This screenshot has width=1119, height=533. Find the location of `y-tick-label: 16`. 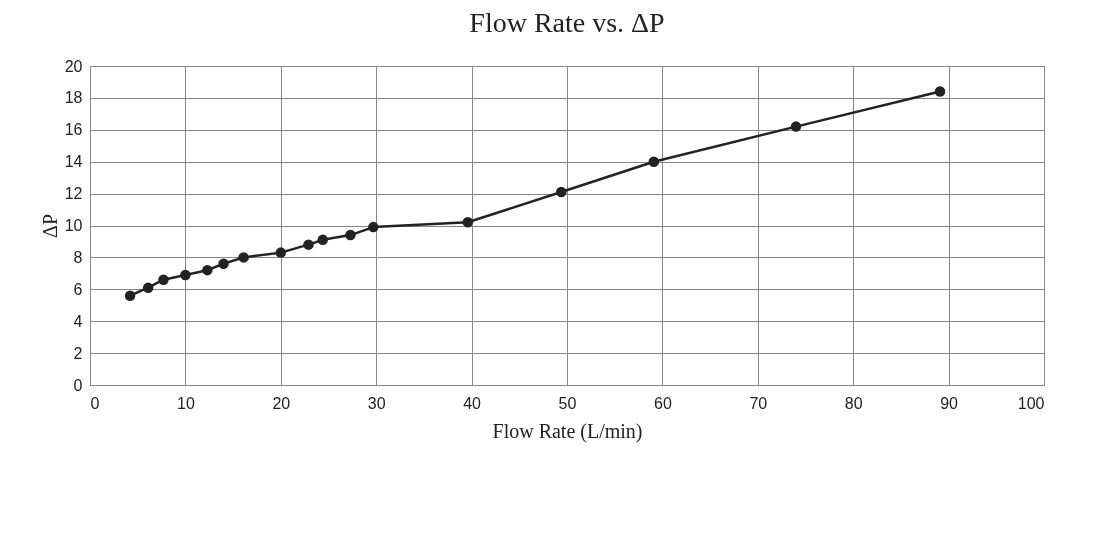

y-tick-label: 16 is located at coordinates (73, 130).